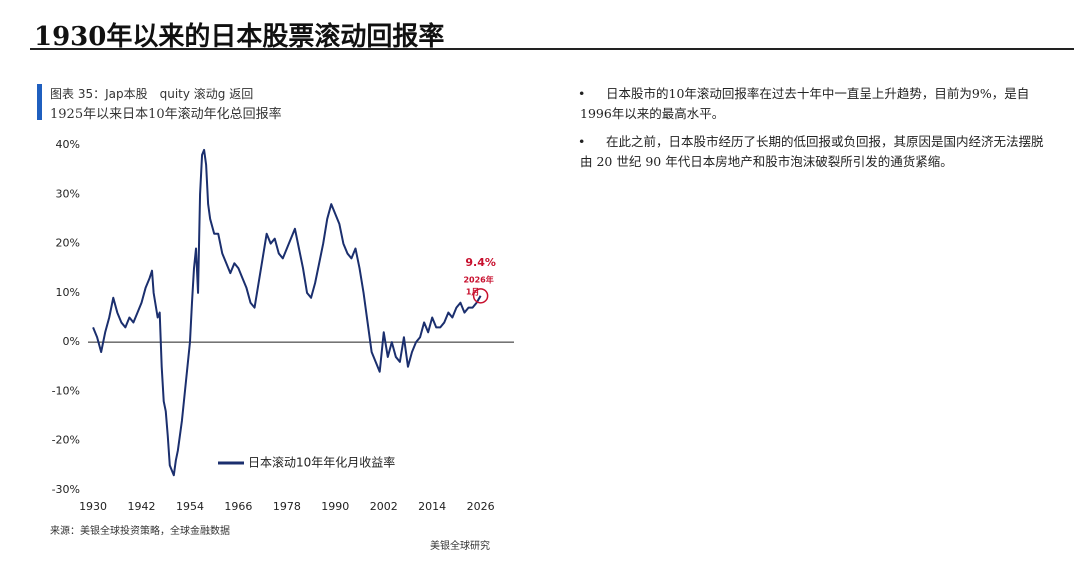  Describe the element at coordinates (93, 506) in the screenshot. I see `x-tick-label: 1930` at that location.